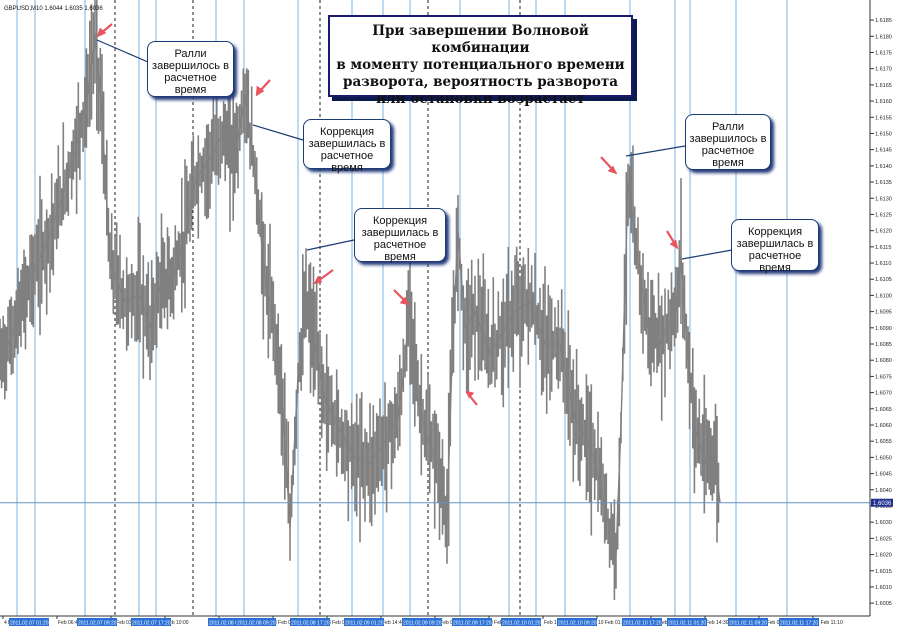  I want to click on callout-correction-2: Коррекция завершилась в расчетное время, so click(400, 235).